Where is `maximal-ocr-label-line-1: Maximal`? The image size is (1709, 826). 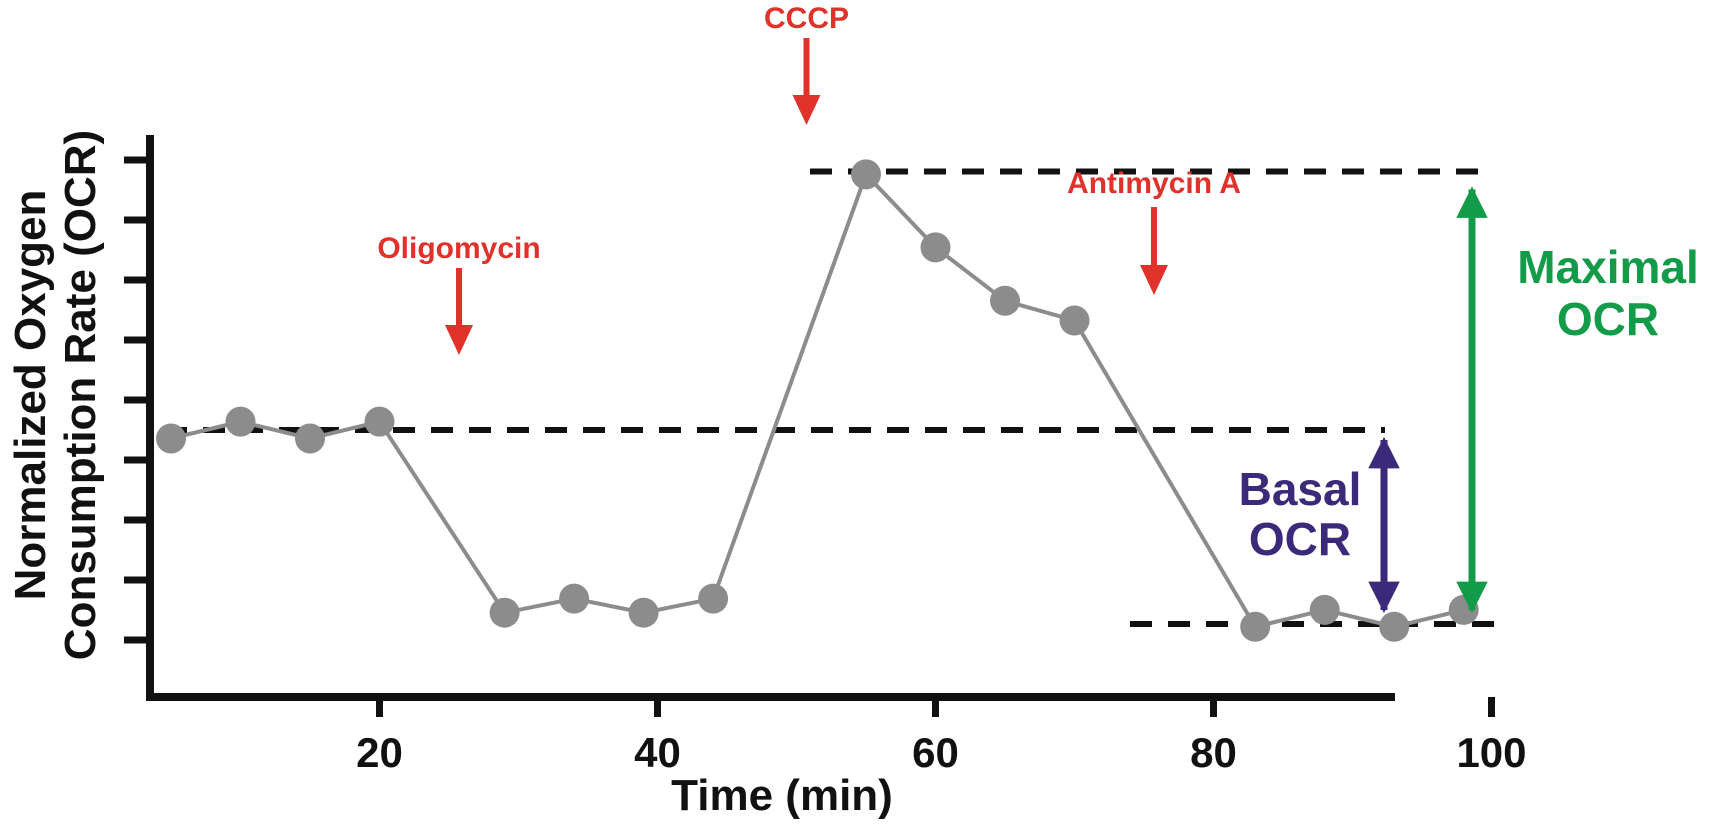
maximal-ocr-label-line-1: Maximal is located at coordinates (1608, 267).